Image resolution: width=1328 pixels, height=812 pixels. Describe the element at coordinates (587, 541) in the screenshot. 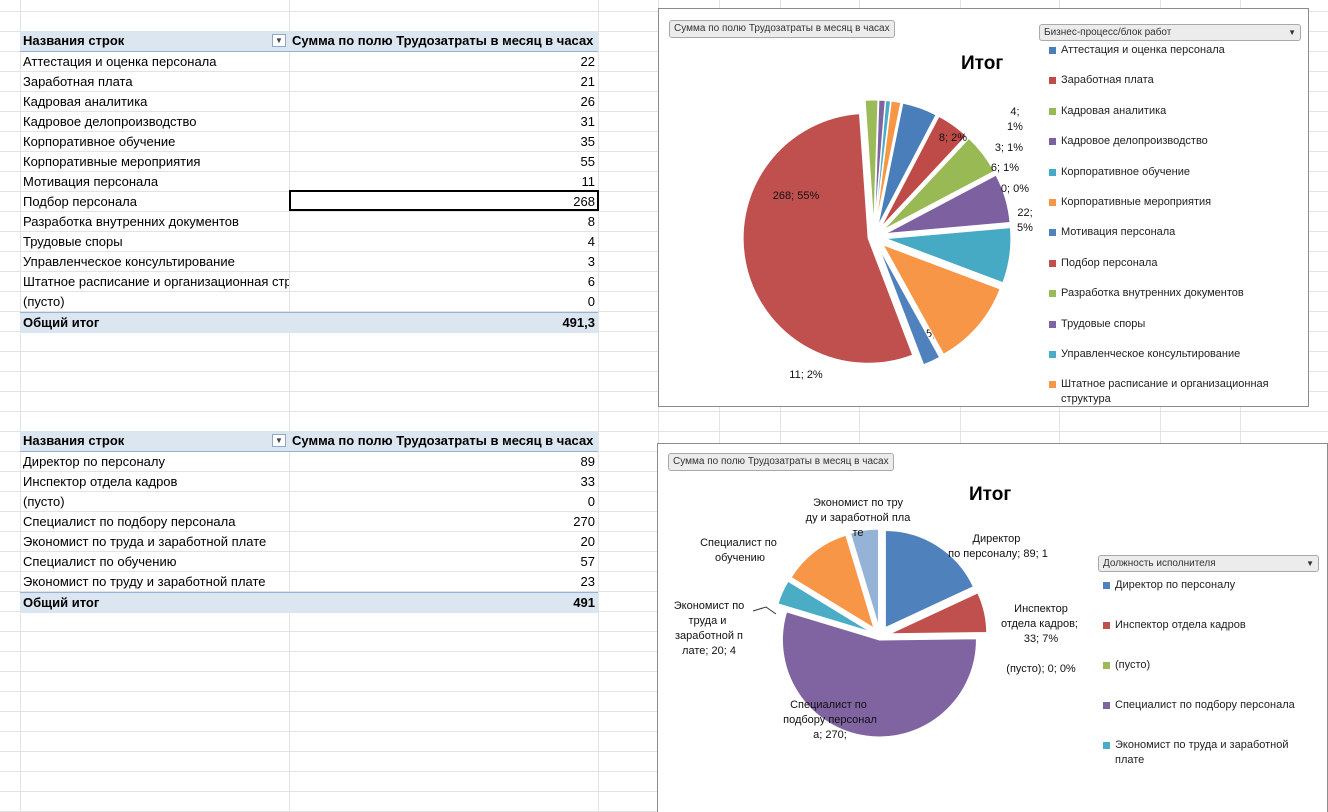

I see `row-value: 20` at that location.